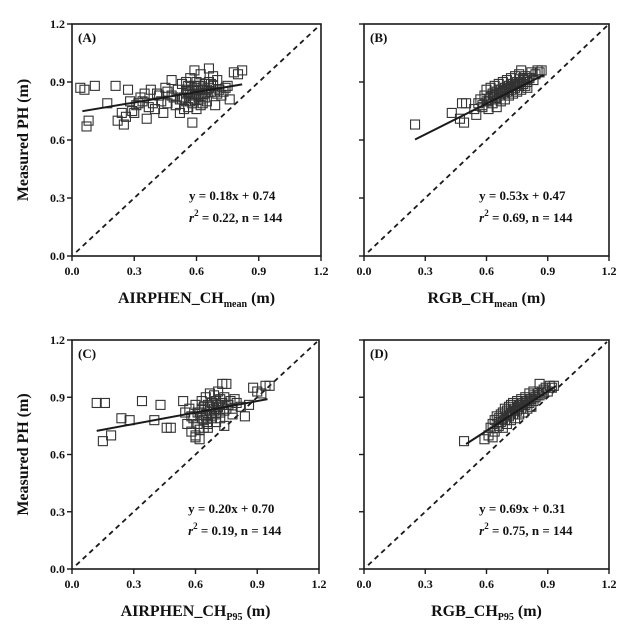 This screenshot has height=636, width=644. Describe the element at coordinates (241, 217) in the screenshot. I see `stats-values: = 0.22, n = 144` at that location.